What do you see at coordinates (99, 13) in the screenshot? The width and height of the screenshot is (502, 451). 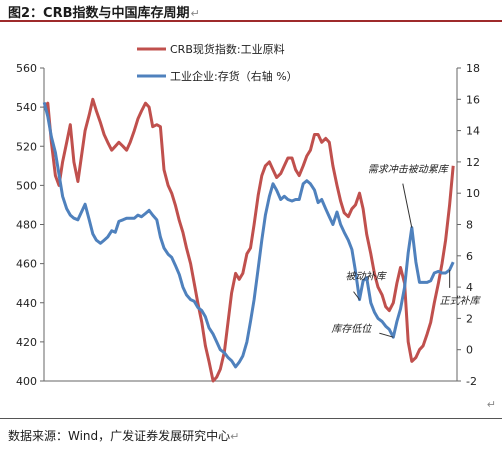 I see `figure-title-text: 图2：CRB指数与中国库存周期` at bounding box center [99, 13].